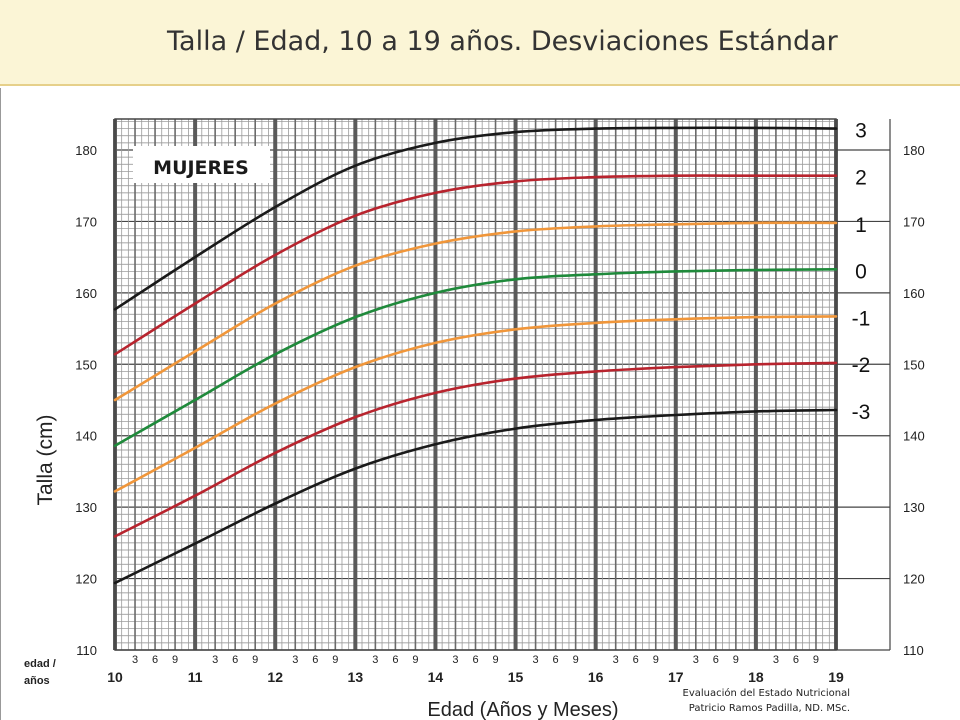 The image size is (960, 720). I want to click on x-tick-label: 18, so click(756, 677).